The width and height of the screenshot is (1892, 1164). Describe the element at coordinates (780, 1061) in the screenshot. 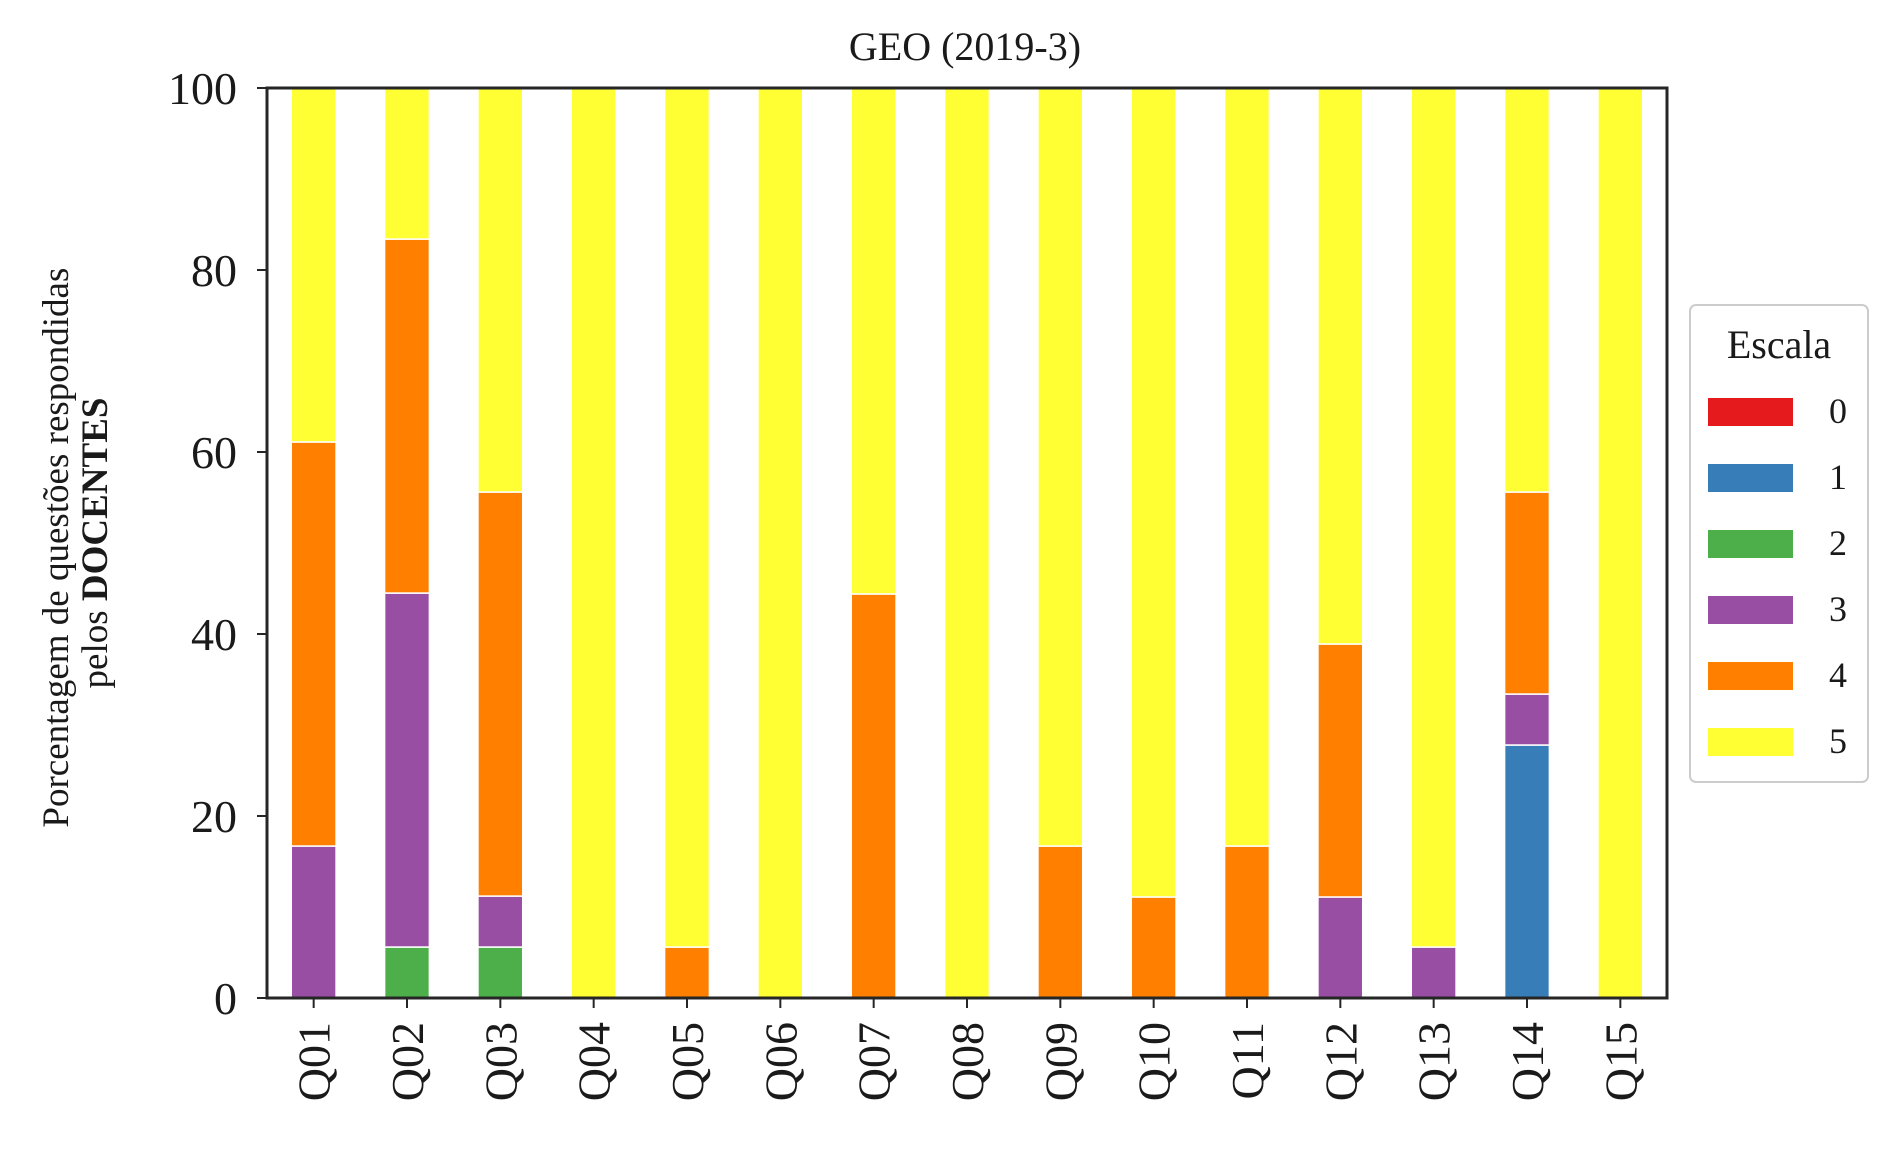

I see `x-tick-label-q06: Q06` at that location.